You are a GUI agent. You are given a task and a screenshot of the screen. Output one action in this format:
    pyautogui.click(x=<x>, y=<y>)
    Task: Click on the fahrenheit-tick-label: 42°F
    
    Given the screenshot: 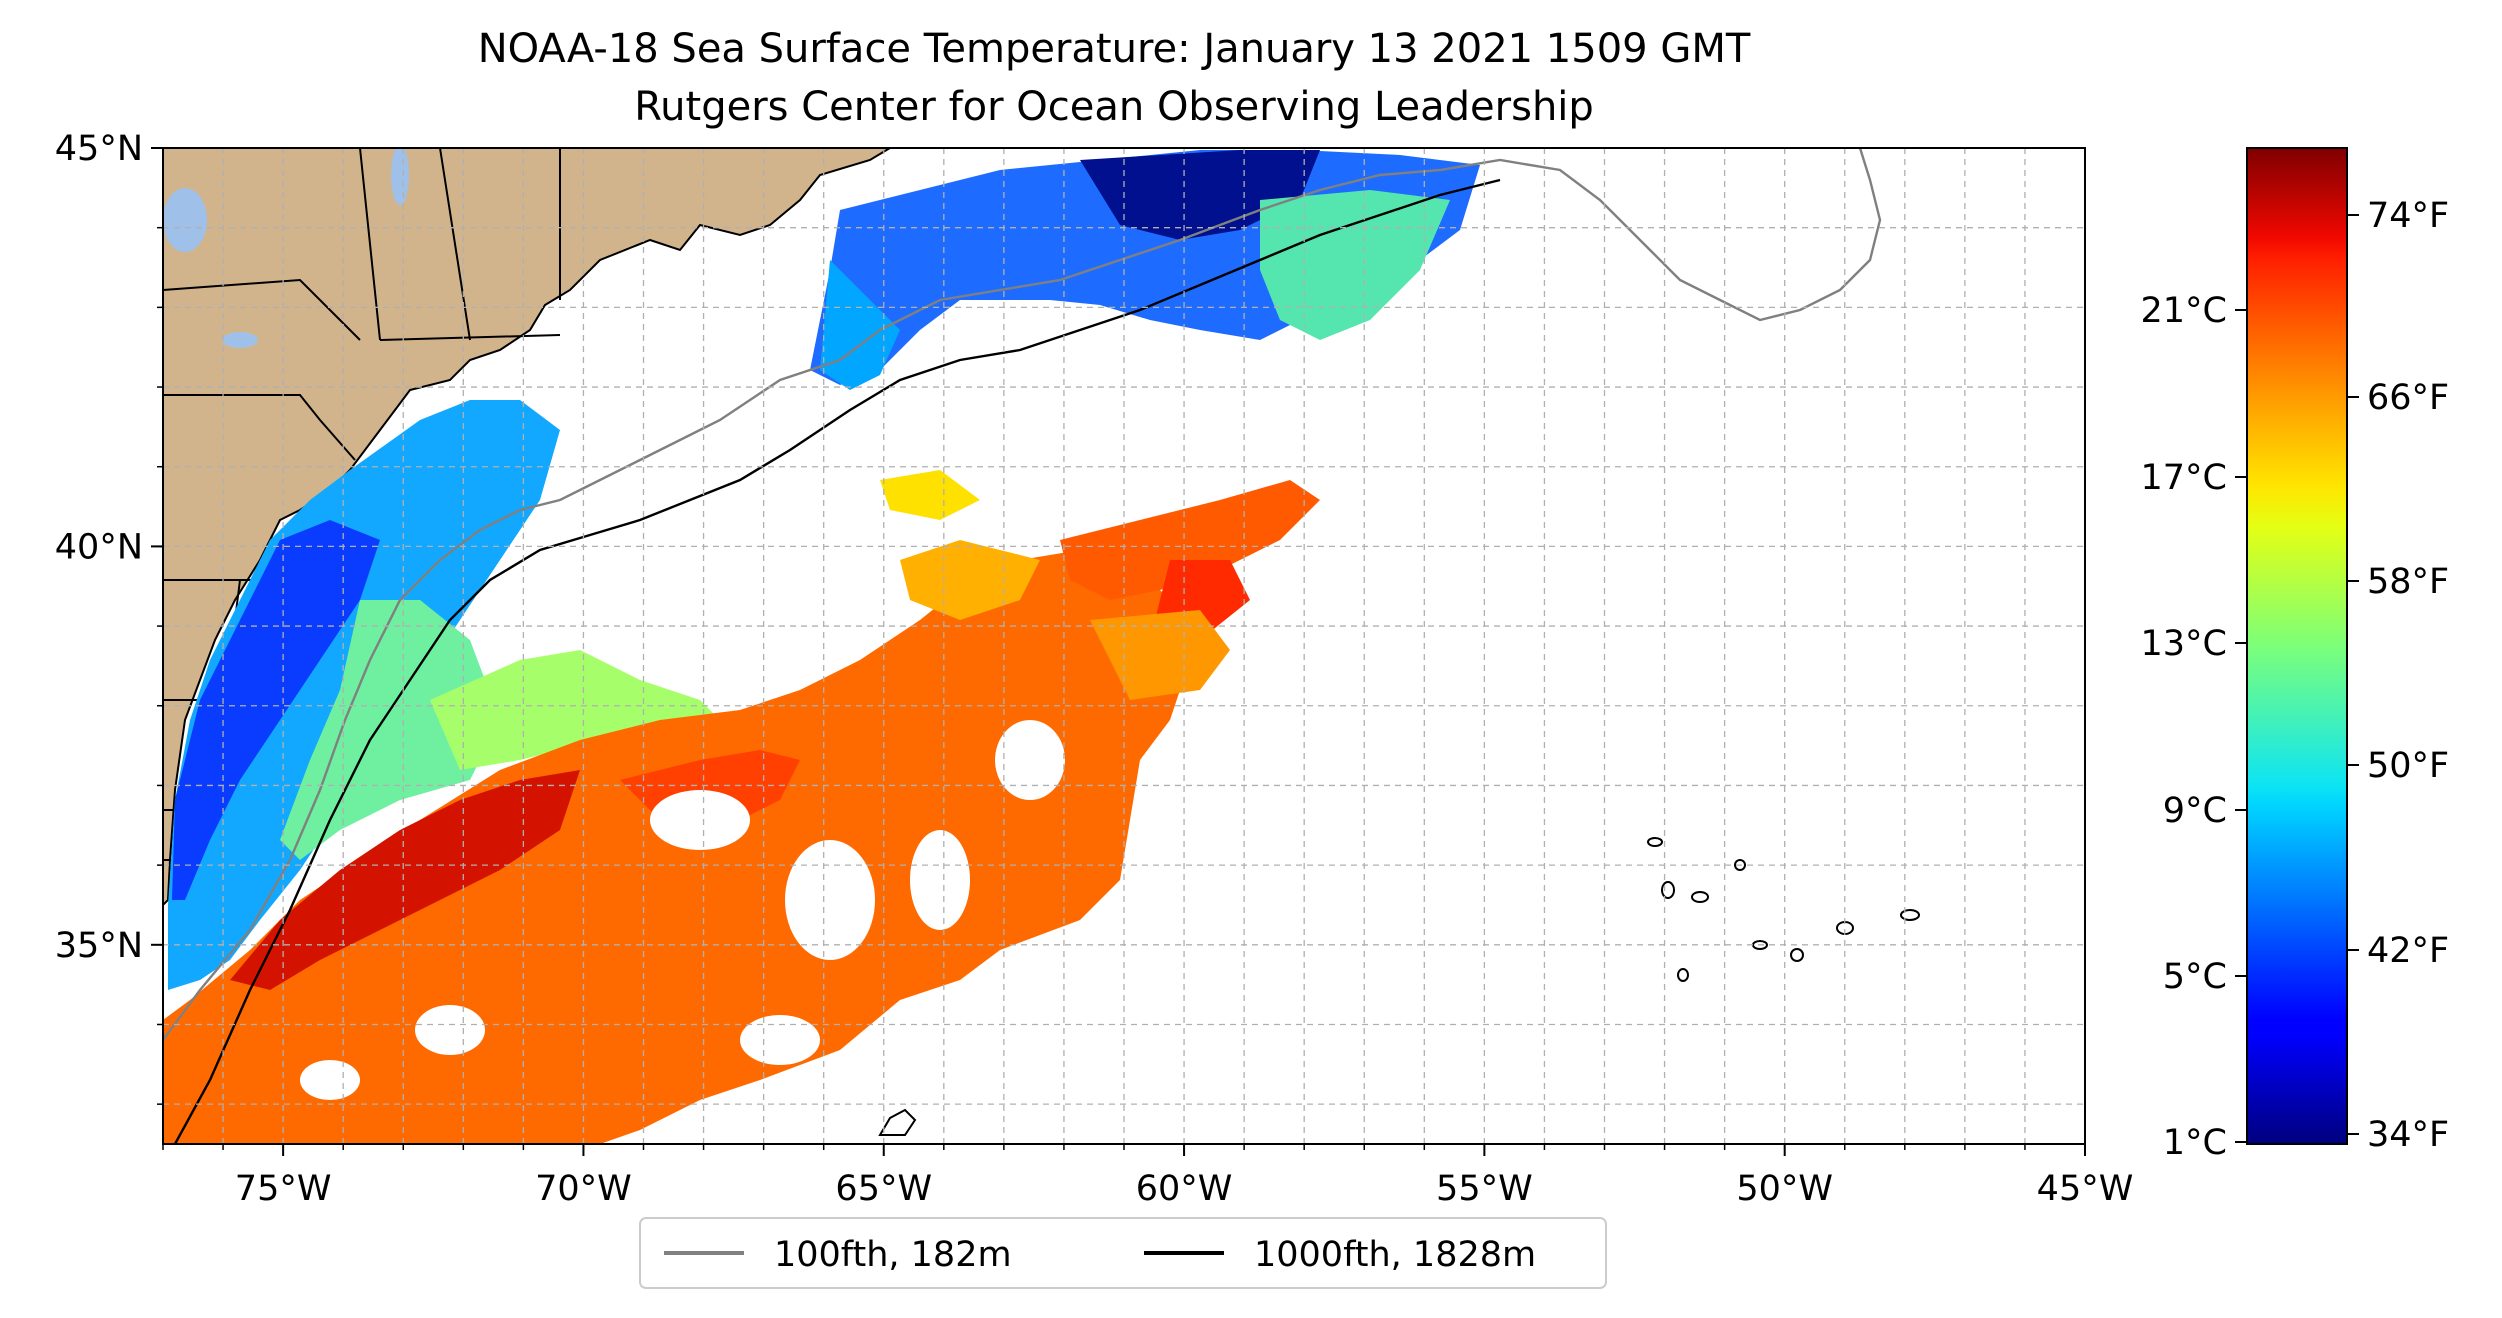 What is the action you would take?
    pyautogui.click(x=2408, y=951)
    